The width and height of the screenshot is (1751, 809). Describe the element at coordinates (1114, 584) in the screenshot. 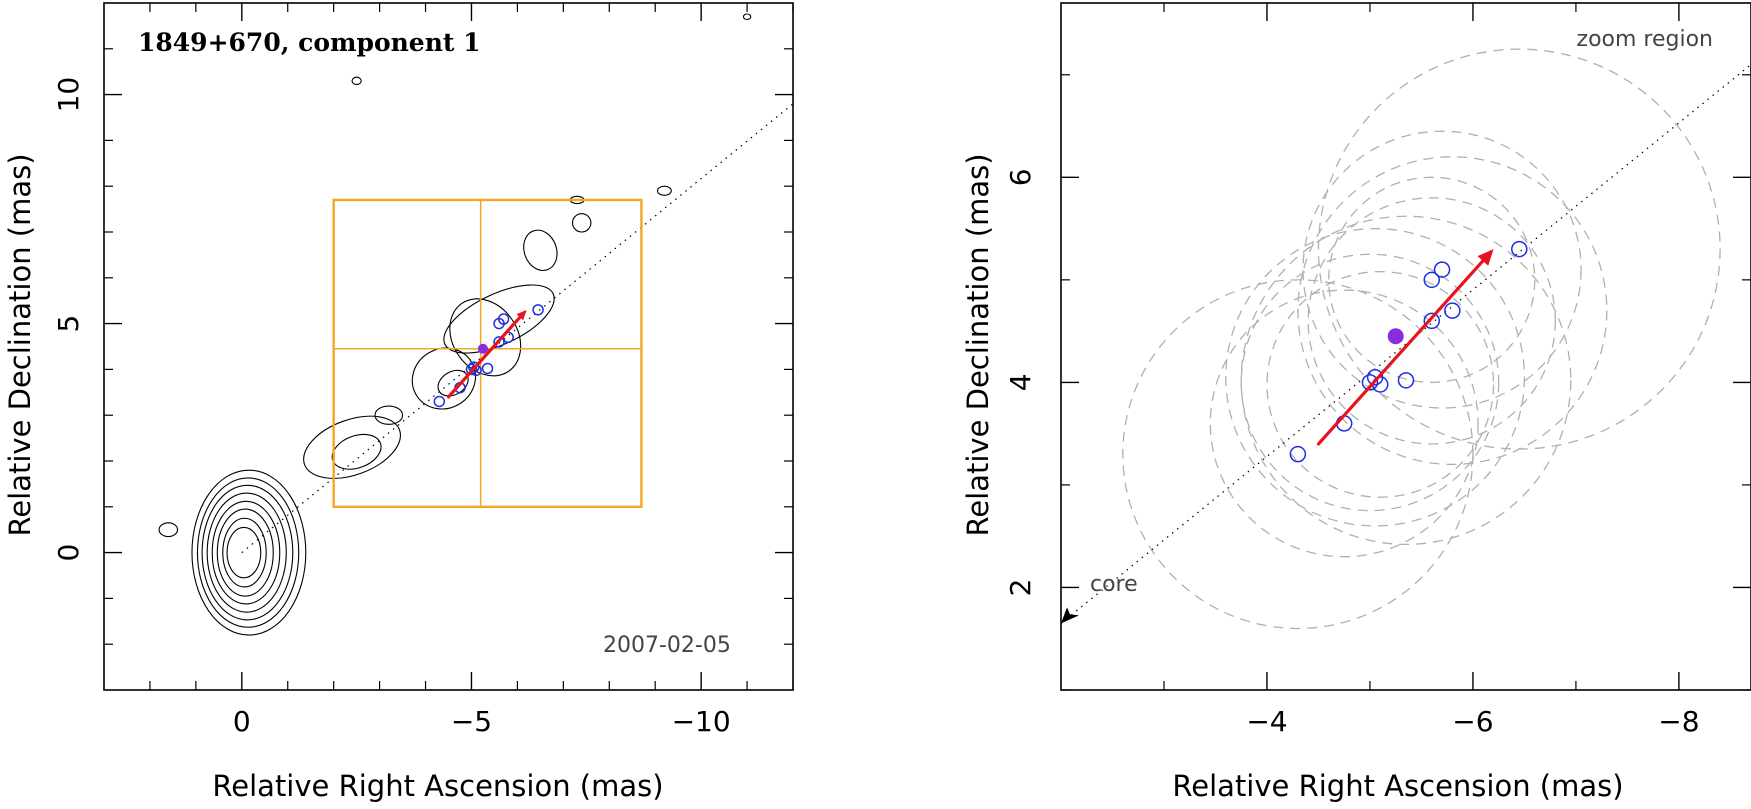

I see `core-label: core` at that location.